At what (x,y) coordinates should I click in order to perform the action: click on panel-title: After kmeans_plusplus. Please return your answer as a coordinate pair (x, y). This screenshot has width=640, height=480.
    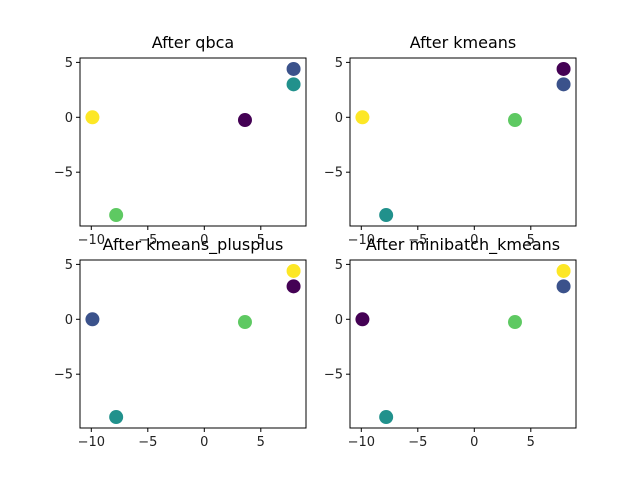
    Looking at the image, I should click on (193, 245).